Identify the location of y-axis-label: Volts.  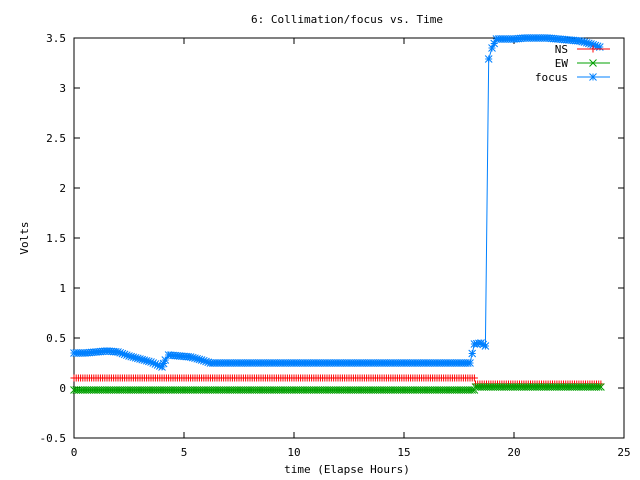
(24, 237).